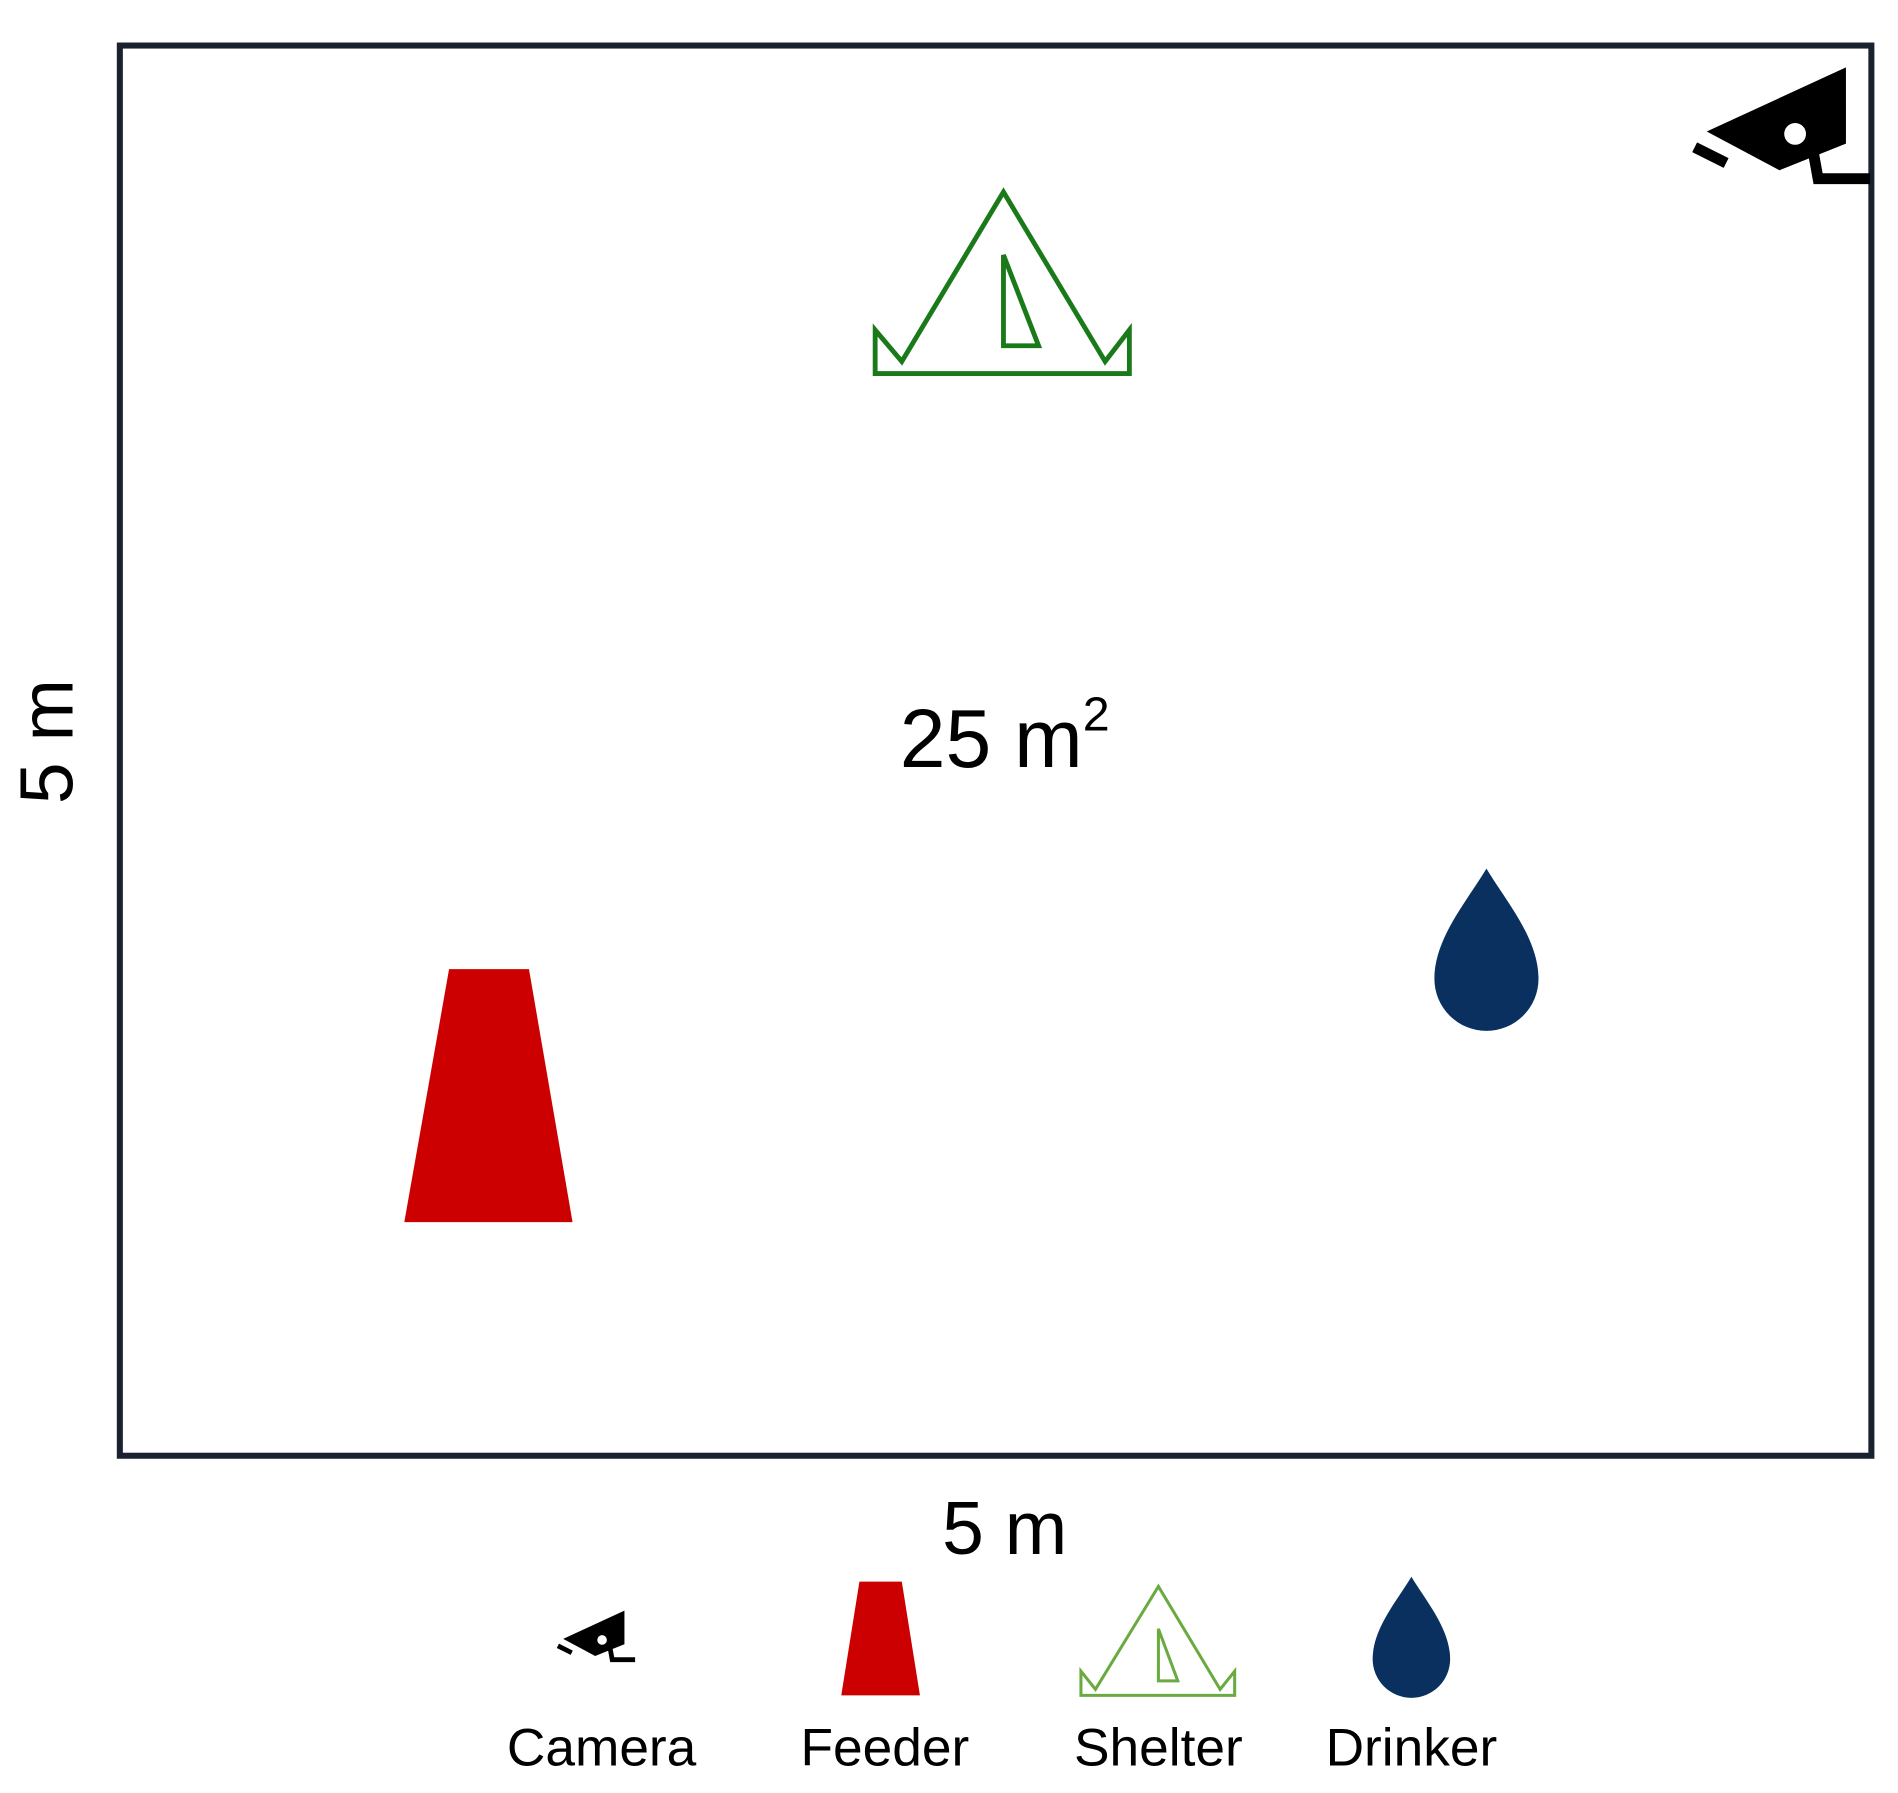 The height and width of the screenshot is (1793, 1898). Describe the element at coordinates (596, 1635) in the screenshot. I see `legend-camera-icon` at that location.